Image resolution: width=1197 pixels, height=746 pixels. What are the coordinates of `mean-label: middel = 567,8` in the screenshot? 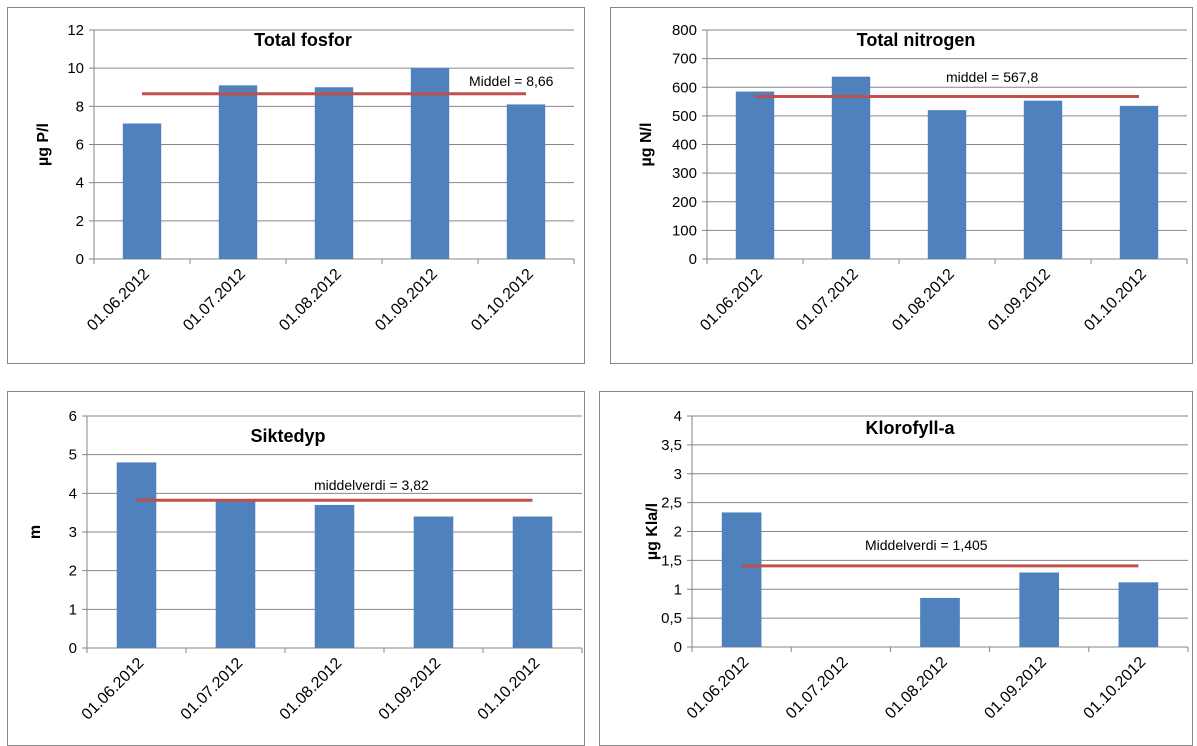 It's located at (992, 77).